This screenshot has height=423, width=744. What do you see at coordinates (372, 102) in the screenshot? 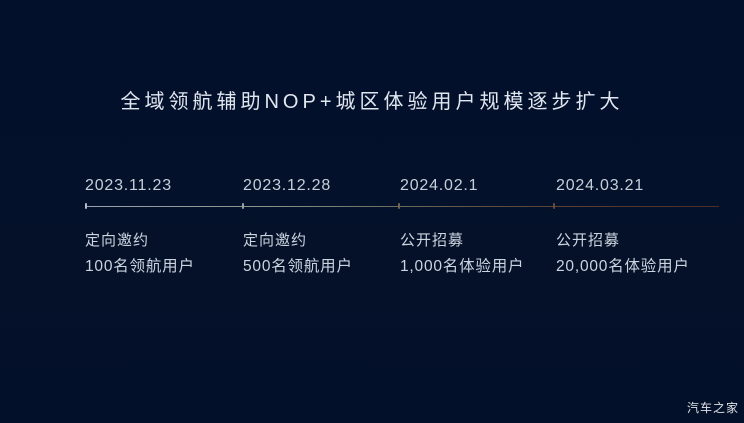
I see `slide-title: 全域领航辅助NOP+城区体验用户规模逐步扩大` at bounding box center [372, 102].